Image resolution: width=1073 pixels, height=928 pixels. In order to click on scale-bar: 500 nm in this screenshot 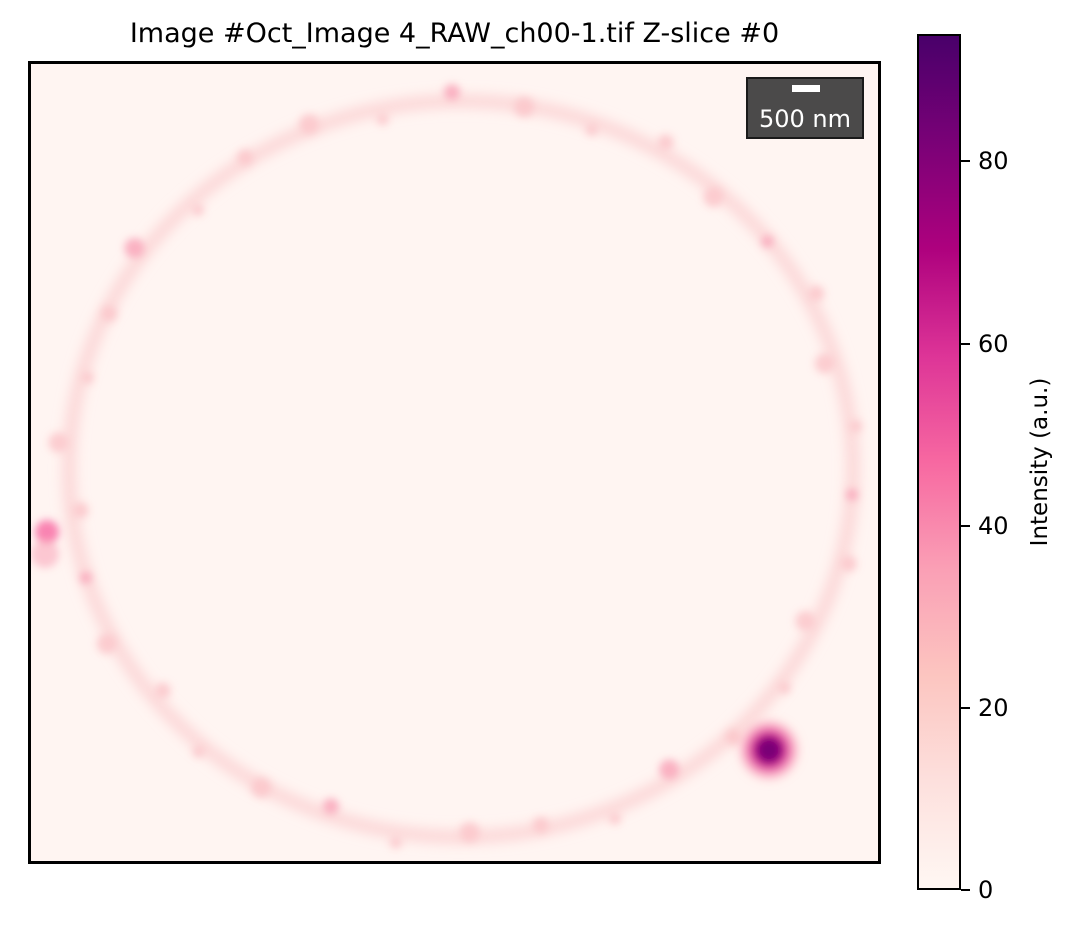, I will do `click(805, 108)`.